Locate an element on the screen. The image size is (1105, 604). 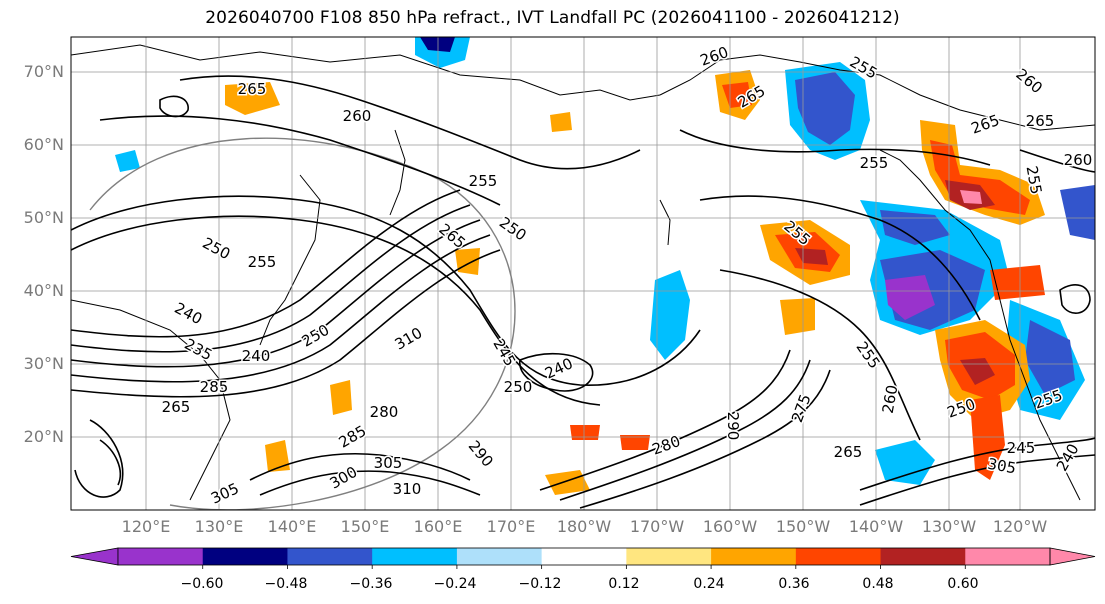
colorbar-frame is located at coordinates (584, 556).